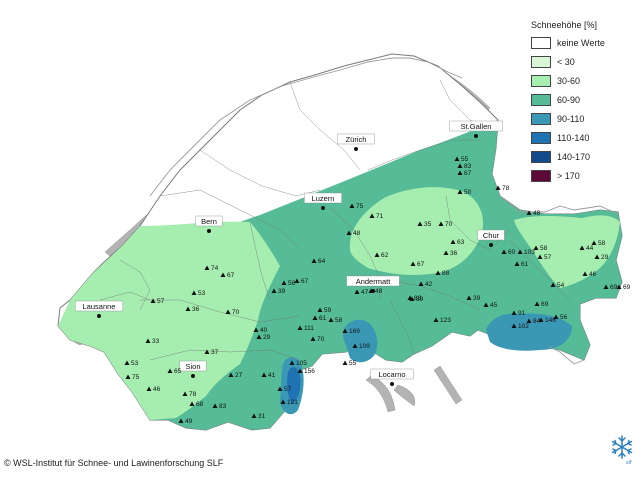 The height and width of the screenshot is (480, 640). I want to click on station-value: 70, so click(449, 224).